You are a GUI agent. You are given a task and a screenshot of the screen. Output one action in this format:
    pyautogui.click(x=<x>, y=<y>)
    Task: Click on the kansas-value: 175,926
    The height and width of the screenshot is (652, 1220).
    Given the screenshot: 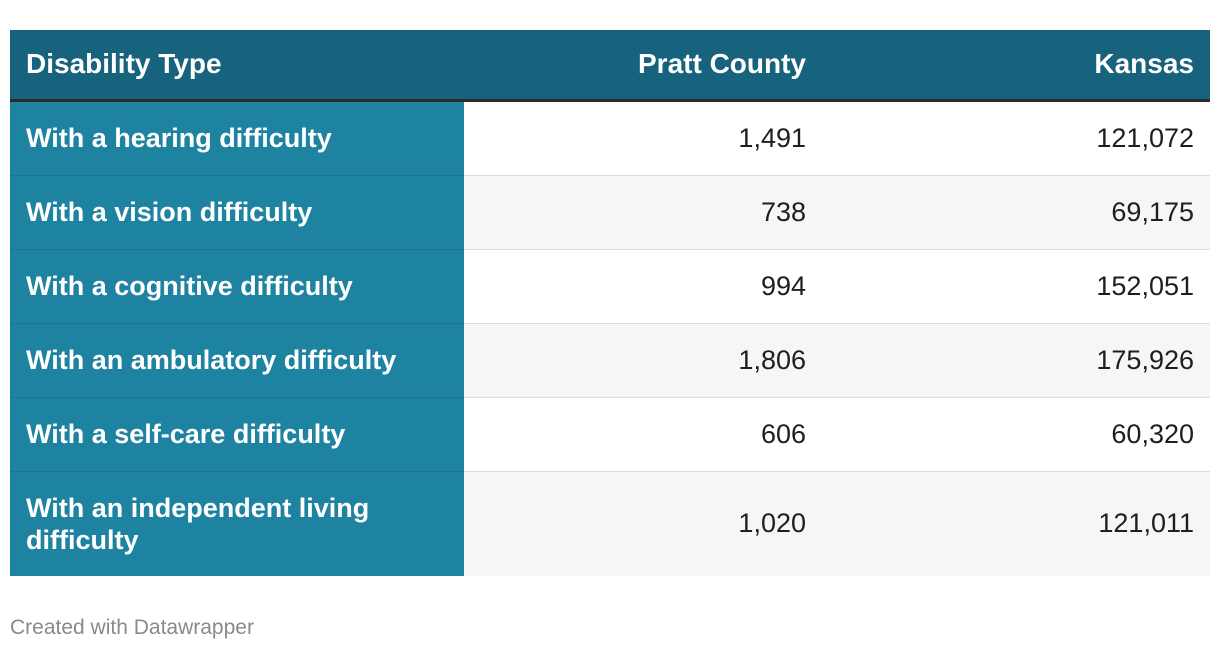 What is the action you would take?
    pyautogui.click(x=1016, y=360)
    